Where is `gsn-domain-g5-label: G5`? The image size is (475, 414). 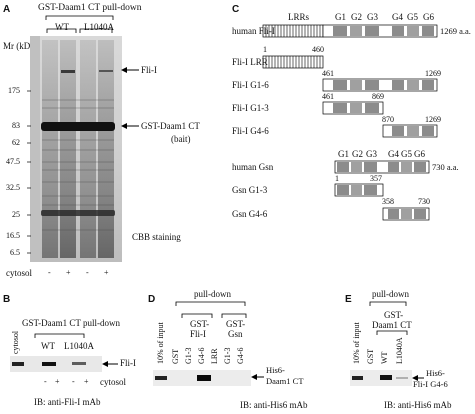
gsn-domain-g5-label: G5 is located at coordinates (406, 154).